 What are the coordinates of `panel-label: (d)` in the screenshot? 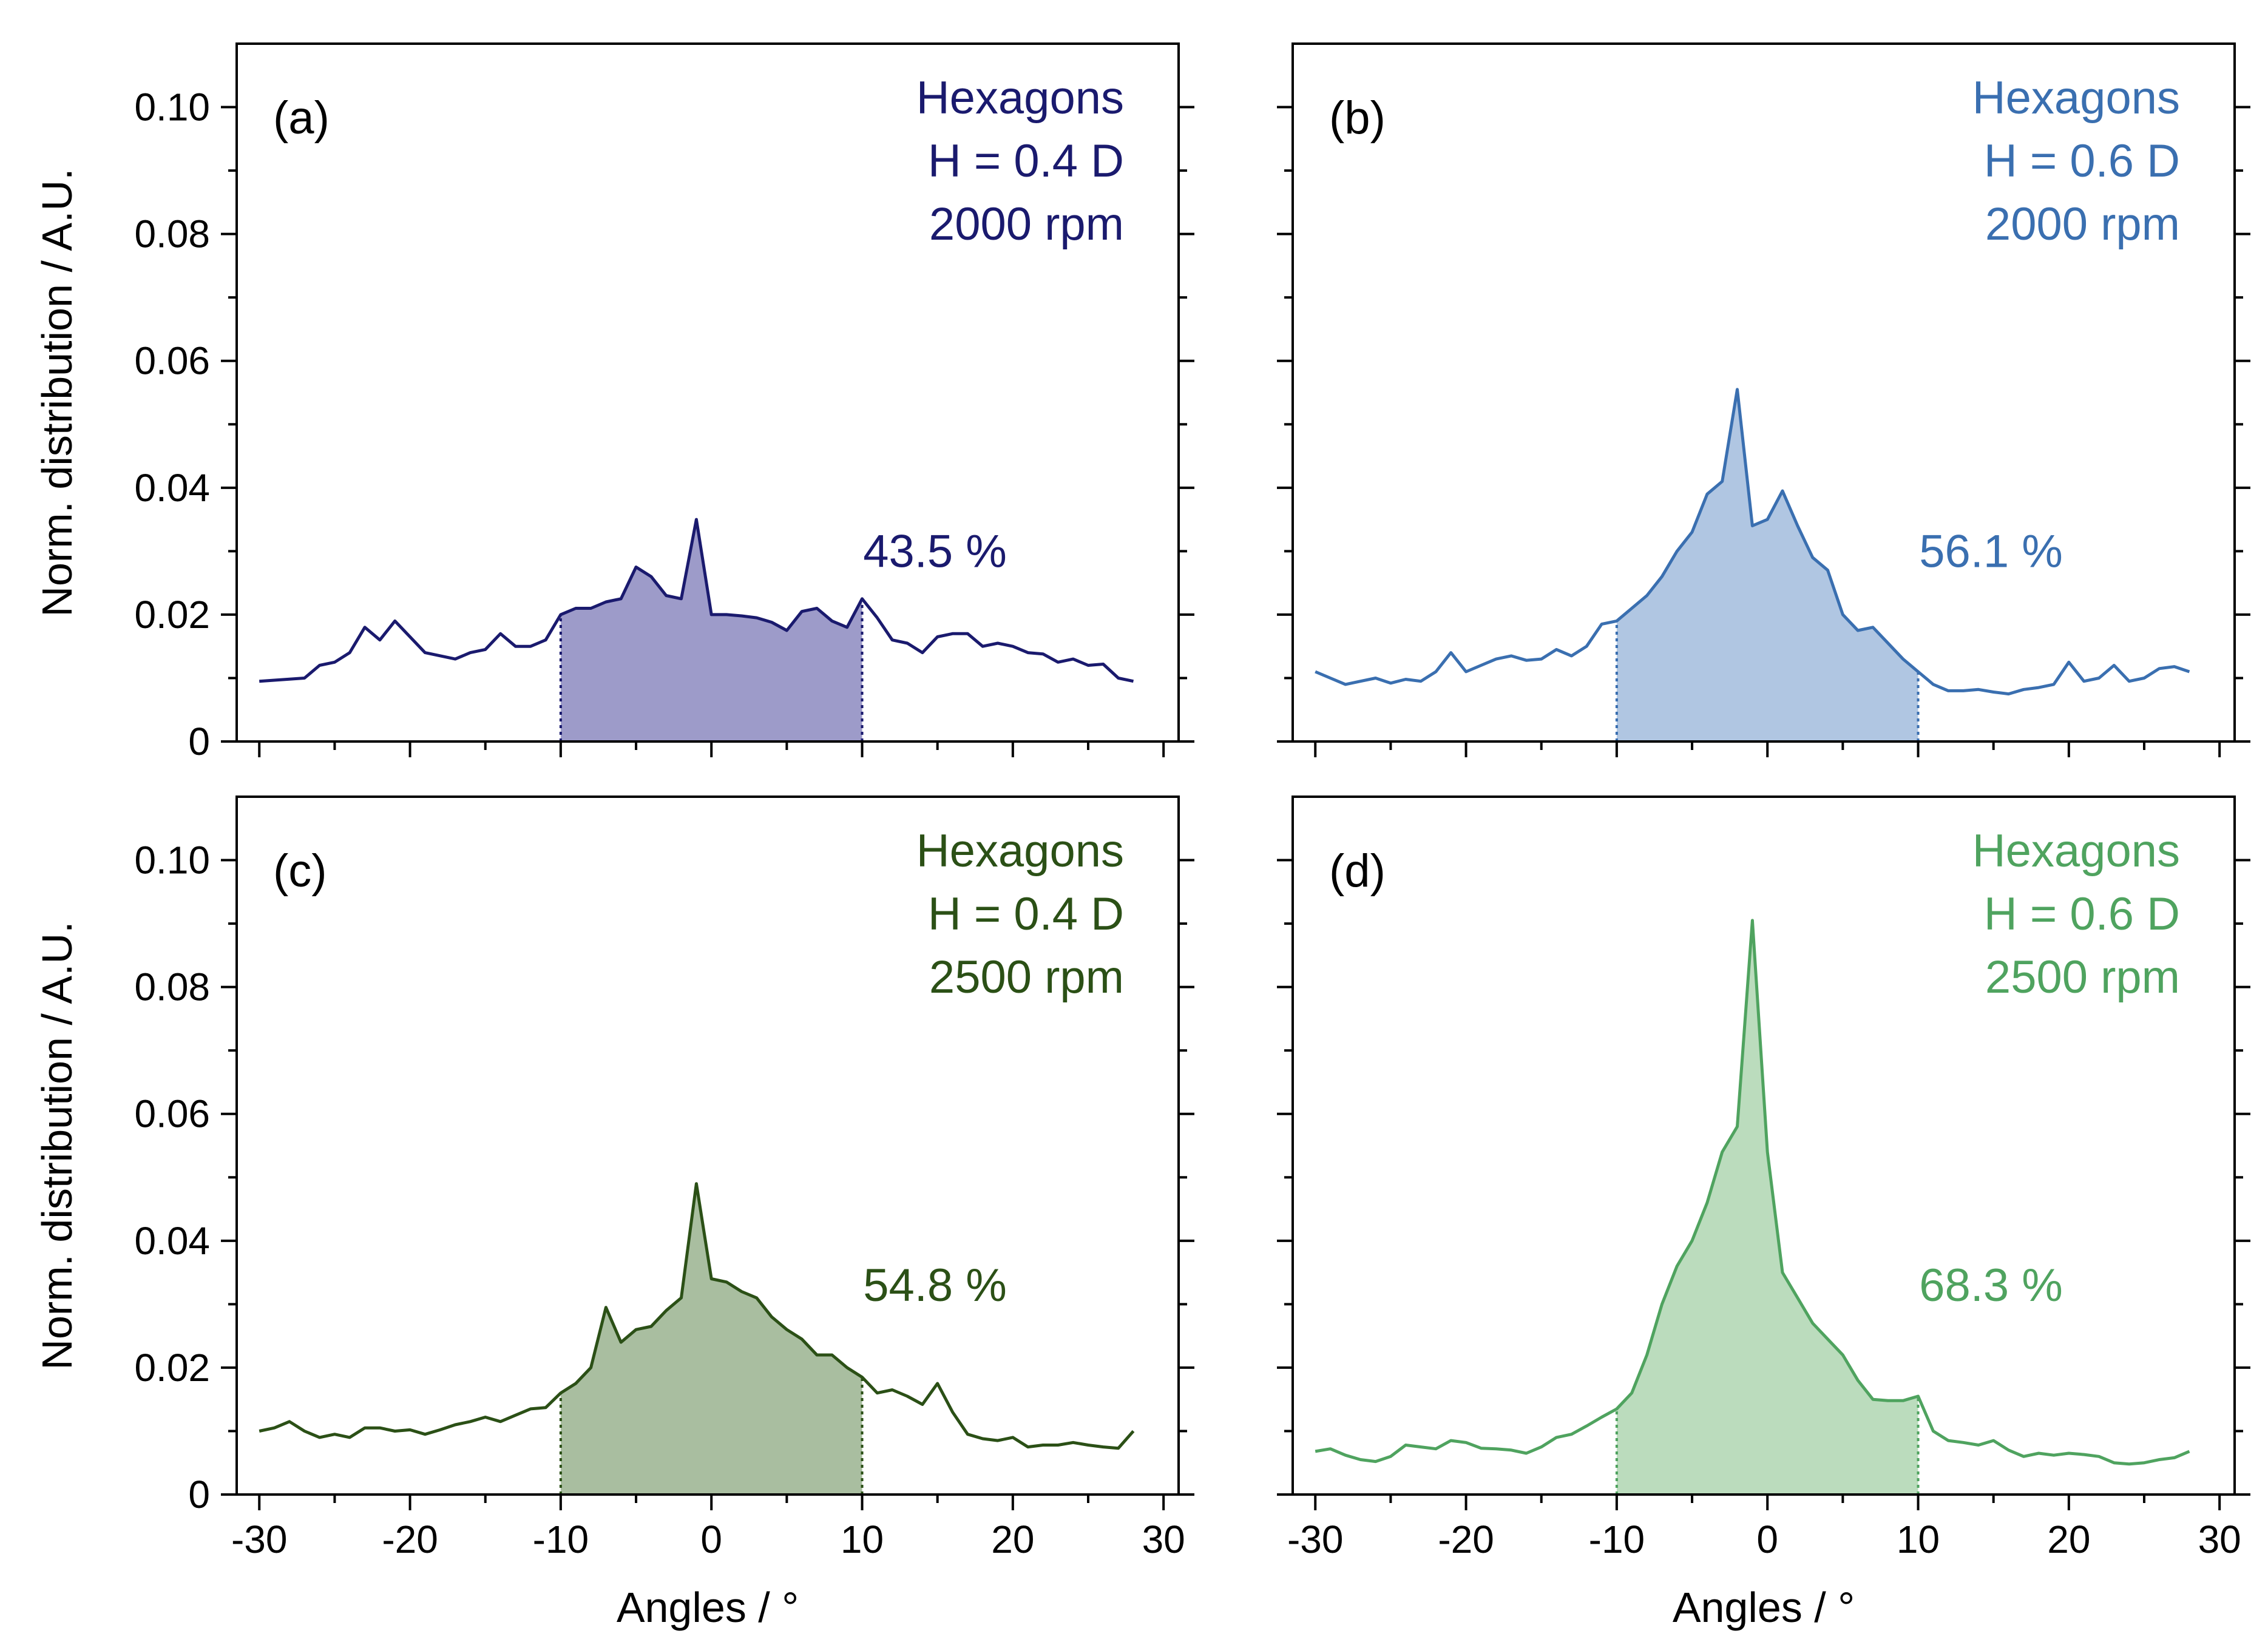 It's located at (1357, 871).